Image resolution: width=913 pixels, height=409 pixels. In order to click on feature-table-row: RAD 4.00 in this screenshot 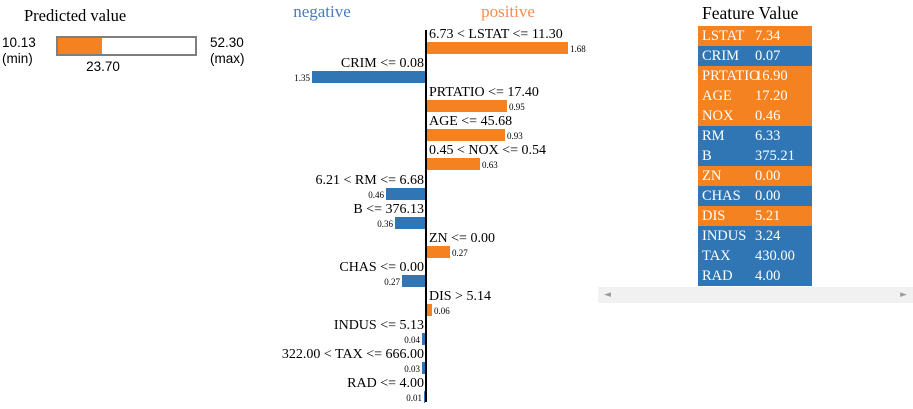, I will do `click(755, 276)`.